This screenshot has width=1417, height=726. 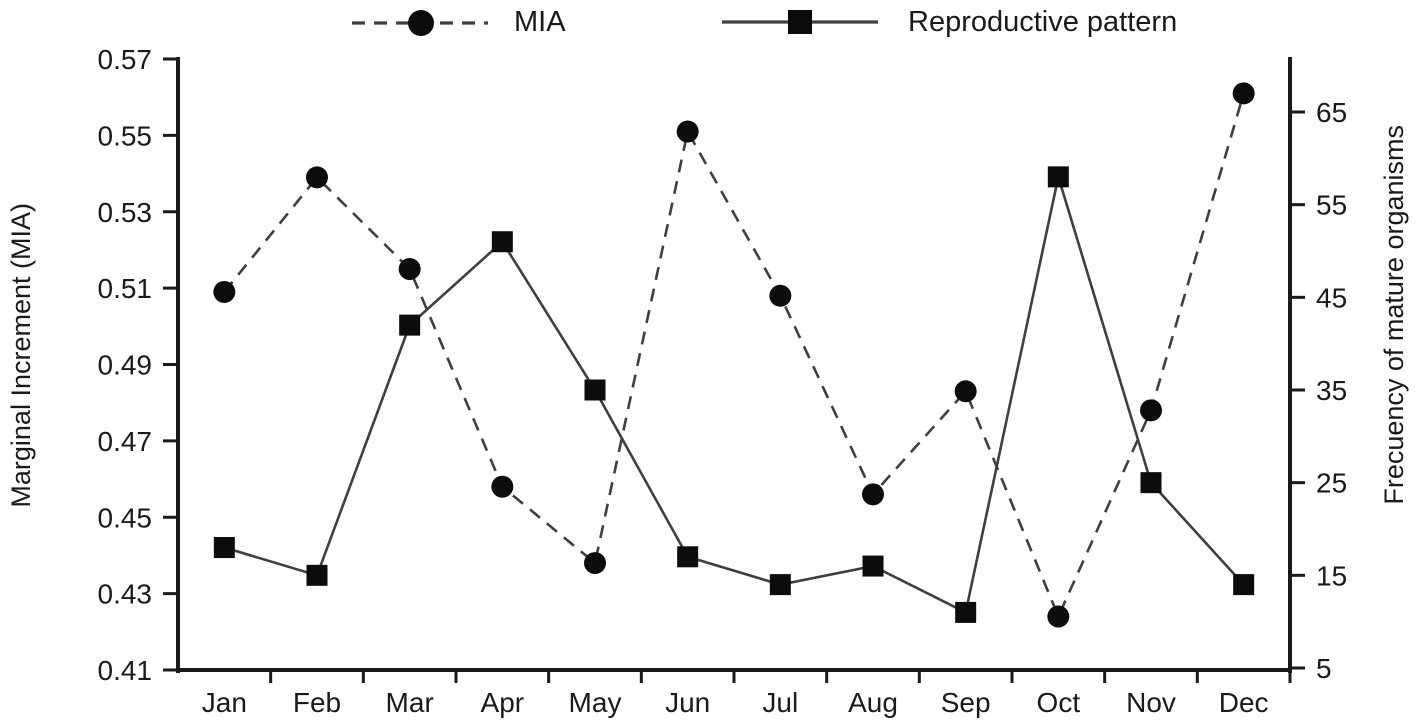 What do you see at coordinates (409, 269) in the screenshot?
I see `mia-marker-mar` at bounding box center [409, 269].